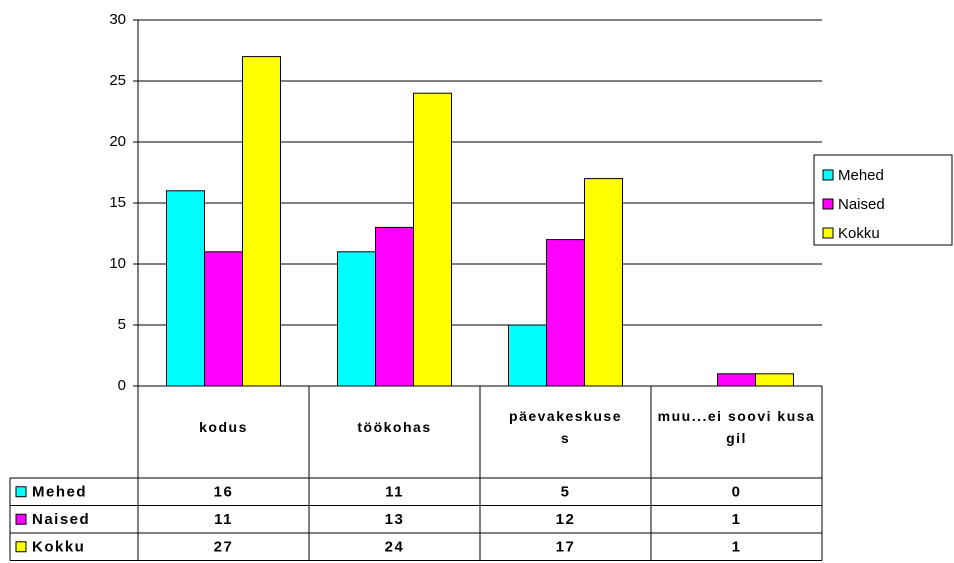 This screenshot has height=563, width=954. Describe the element at coordinates (122, 385) in the screenshot. I see `y-tick-label: 0` at that location.